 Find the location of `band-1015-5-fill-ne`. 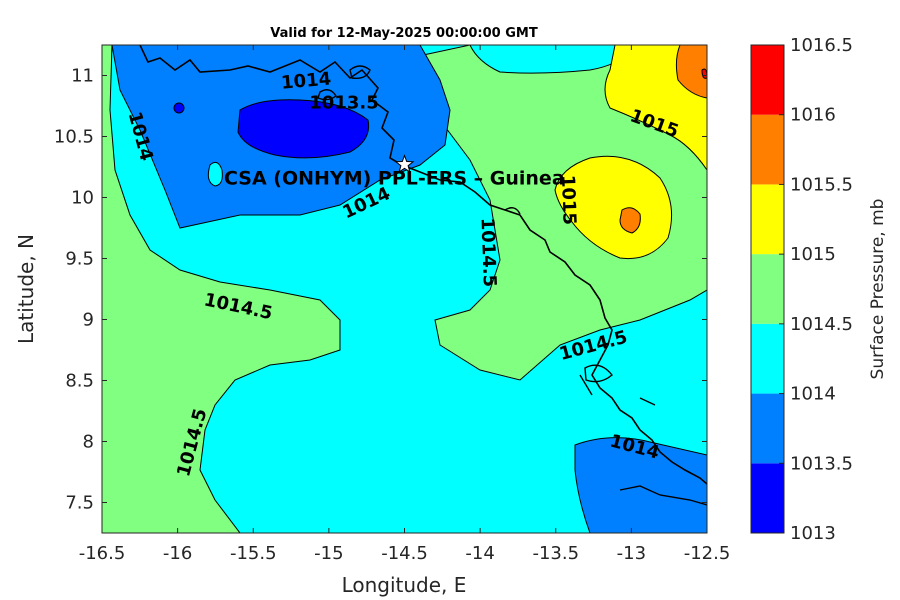

band-1015-5-fill-ne is located at coordinates (691, 72).